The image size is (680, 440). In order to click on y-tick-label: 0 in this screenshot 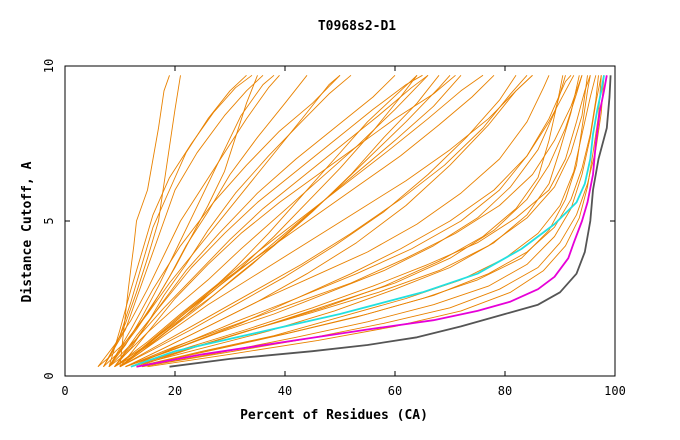, I will do `click(49, 375)`.